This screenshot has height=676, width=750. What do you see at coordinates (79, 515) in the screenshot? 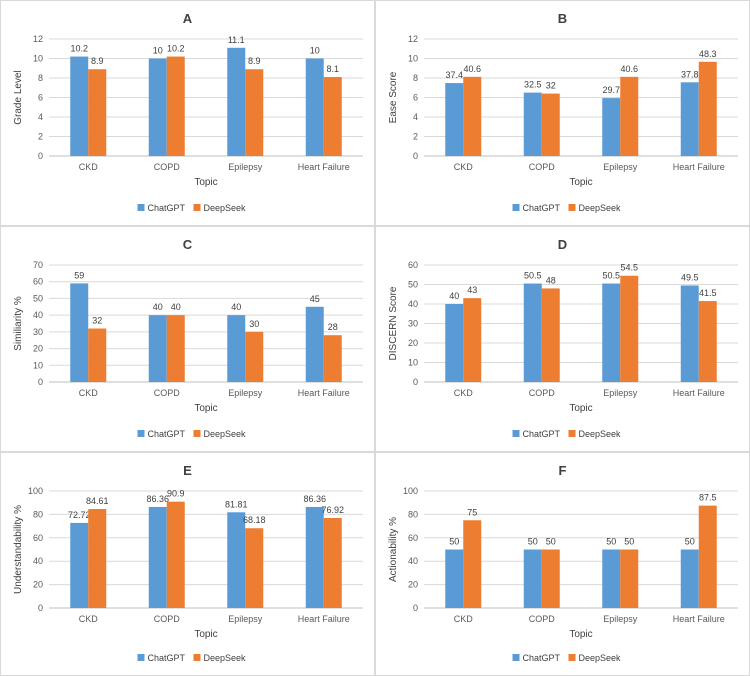
I see `data-label: 72.72` at bounding box center [79, 515].